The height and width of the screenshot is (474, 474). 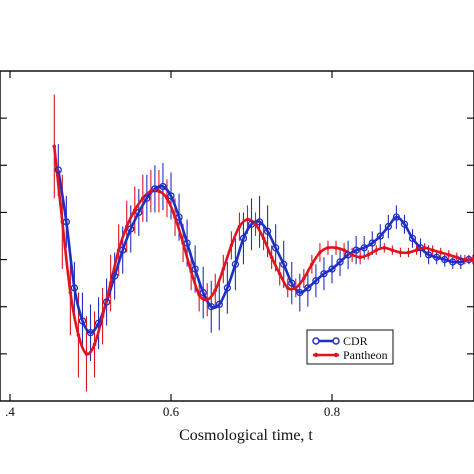 I want to click on legend: CDR Pantheon, so click(x=350, y=347).